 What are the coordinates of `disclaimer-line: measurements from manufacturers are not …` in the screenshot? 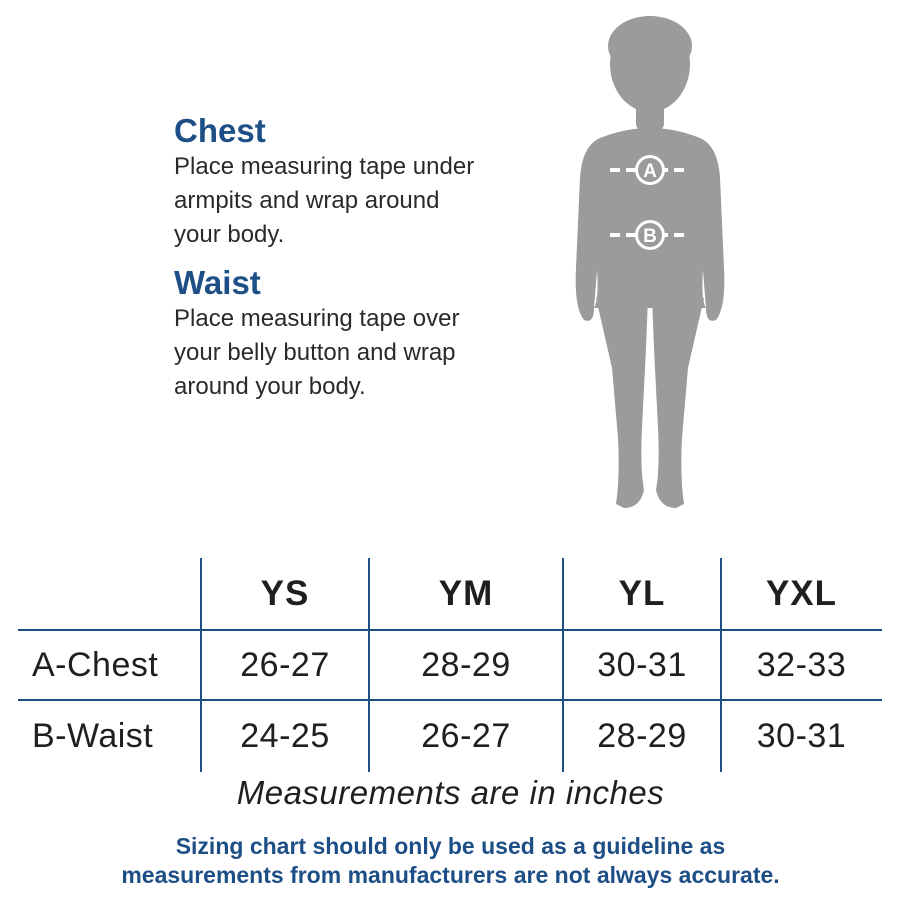 It's located at (450, 875).